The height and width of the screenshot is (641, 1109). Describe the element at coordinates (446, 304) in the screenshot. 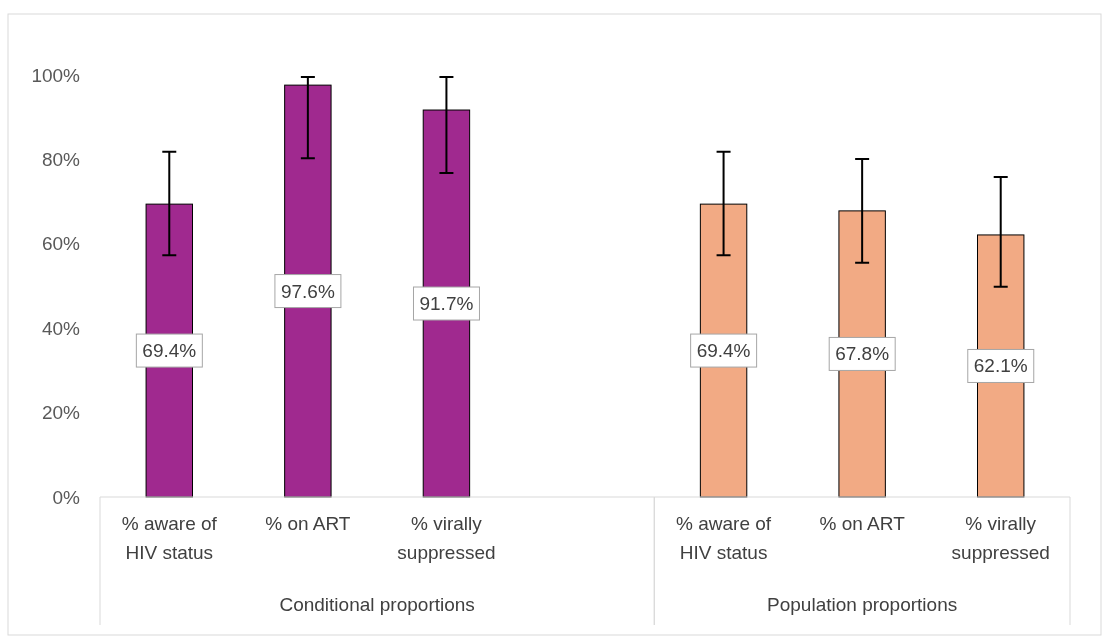

I see `data-label: 91.7%` at that location.